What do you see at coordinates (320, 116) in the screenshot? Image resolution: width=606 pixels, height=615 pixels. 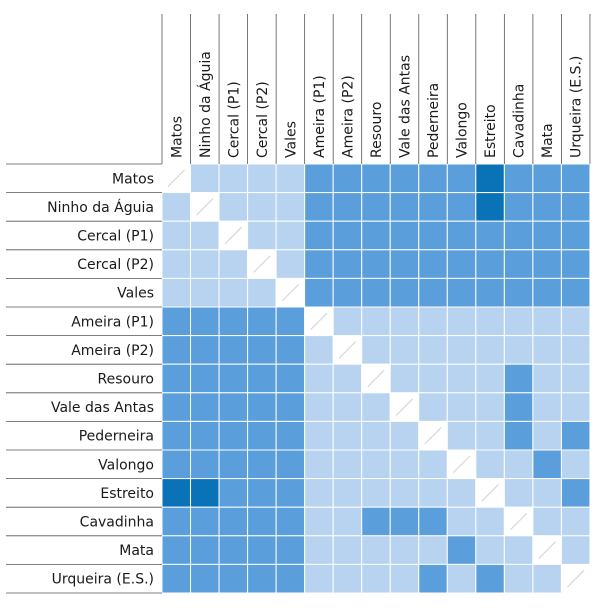 I see `column-label-5: Ameira (P1)` at bounding box center [320, 116].